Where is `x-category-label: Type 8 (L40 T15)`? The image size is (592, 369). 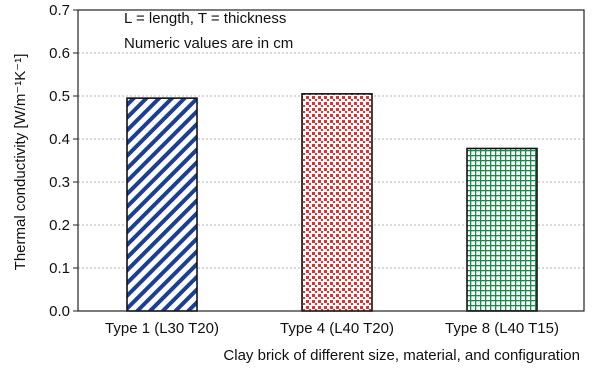
x-category-label: Type 8 (L40 T15) is located at coordinates (502, 328).